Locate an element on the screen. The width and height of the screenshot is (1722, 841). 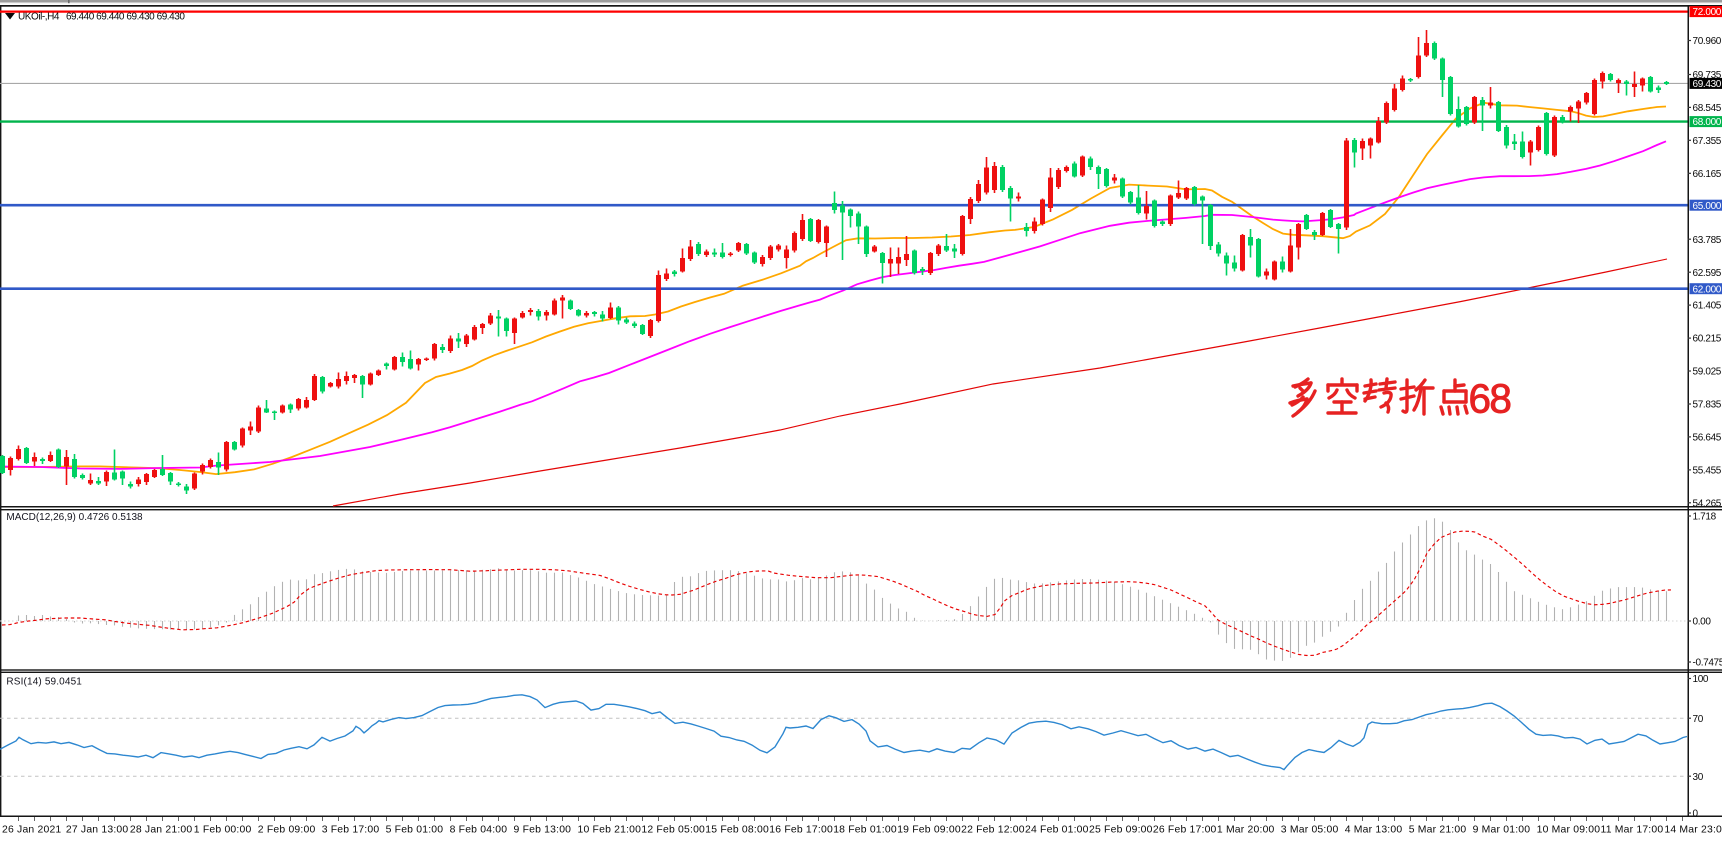
svg-text: 61.405 is located at coordinates (1707, 306).